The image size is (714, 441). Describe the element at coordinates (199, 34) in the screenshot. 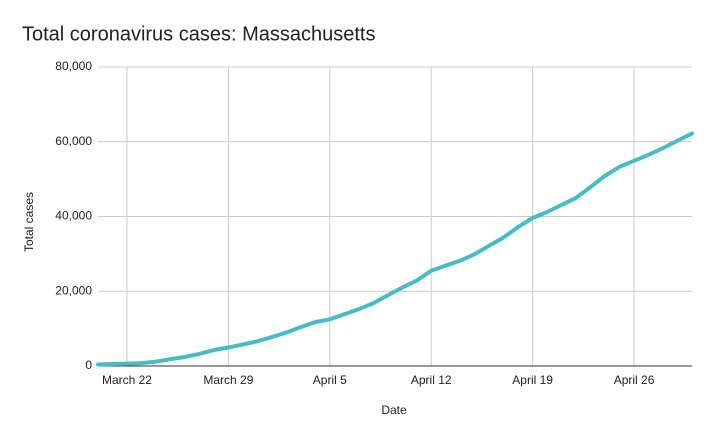

I see `chart-title: Total coronavirus cases: Massachusetts` at that location.